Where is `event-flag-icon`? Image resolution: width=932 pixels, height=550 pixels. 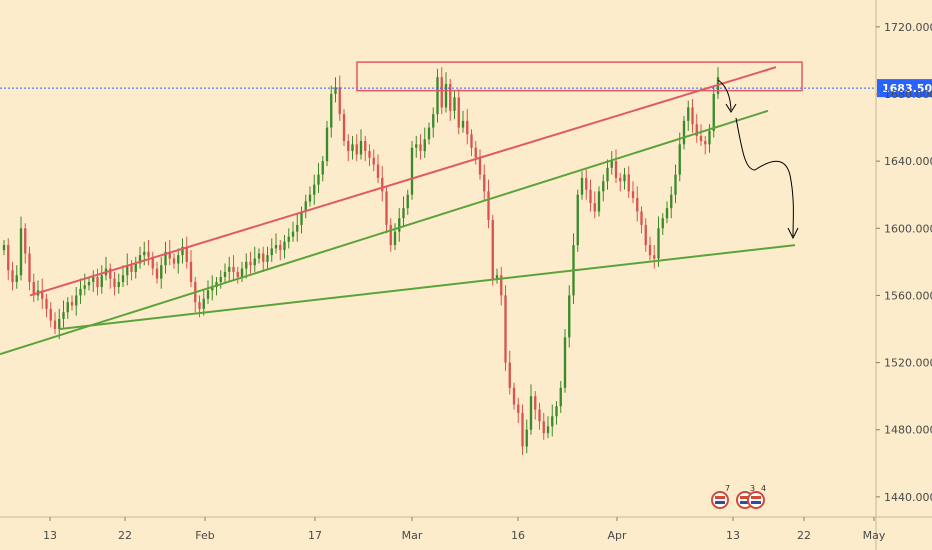
event-flag-icon is located at coordinates (756, 500).